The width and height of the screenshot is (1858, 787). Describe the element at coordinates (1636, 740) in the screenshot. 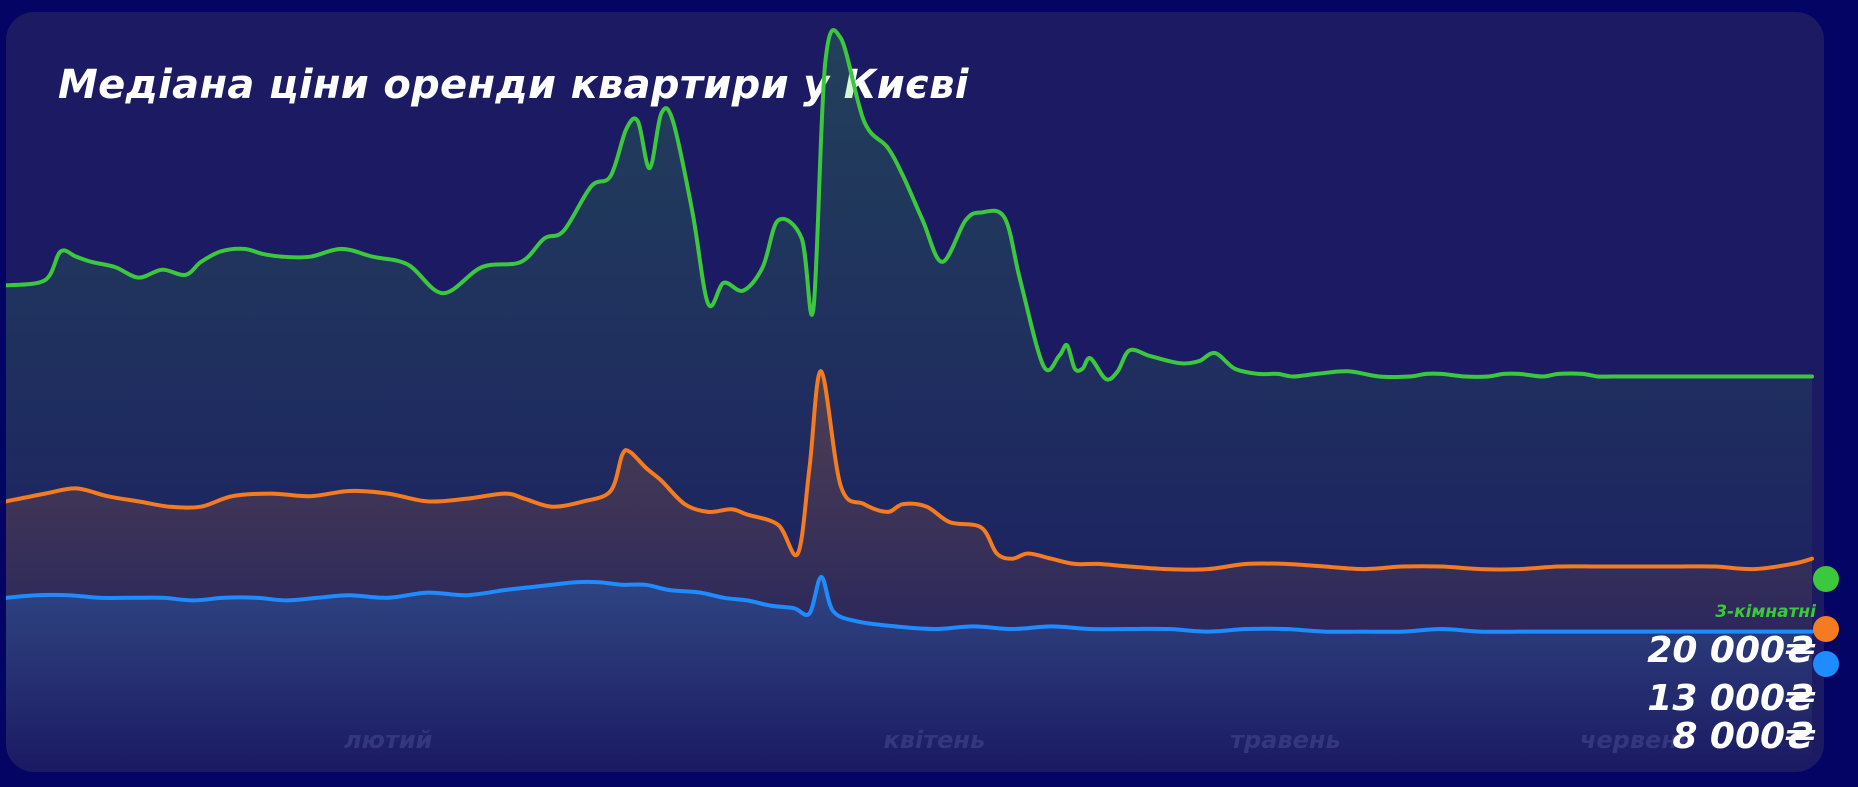

I see `x-tick-label: червень` at that location.